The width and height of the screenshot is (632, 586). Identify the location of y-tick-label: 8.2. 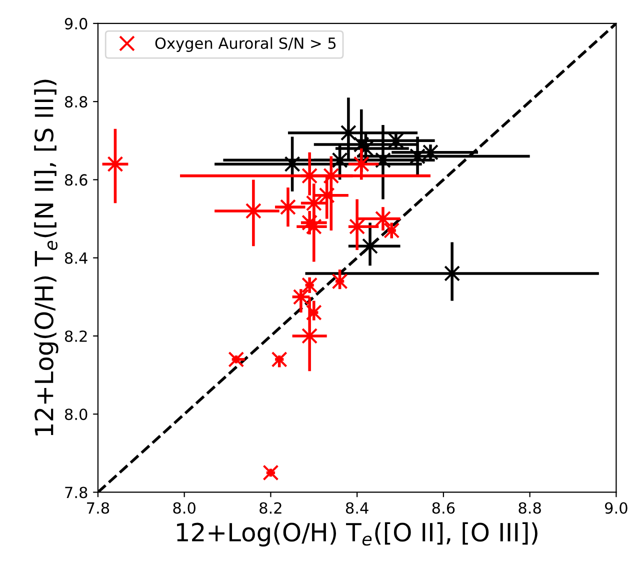
(75, 336).